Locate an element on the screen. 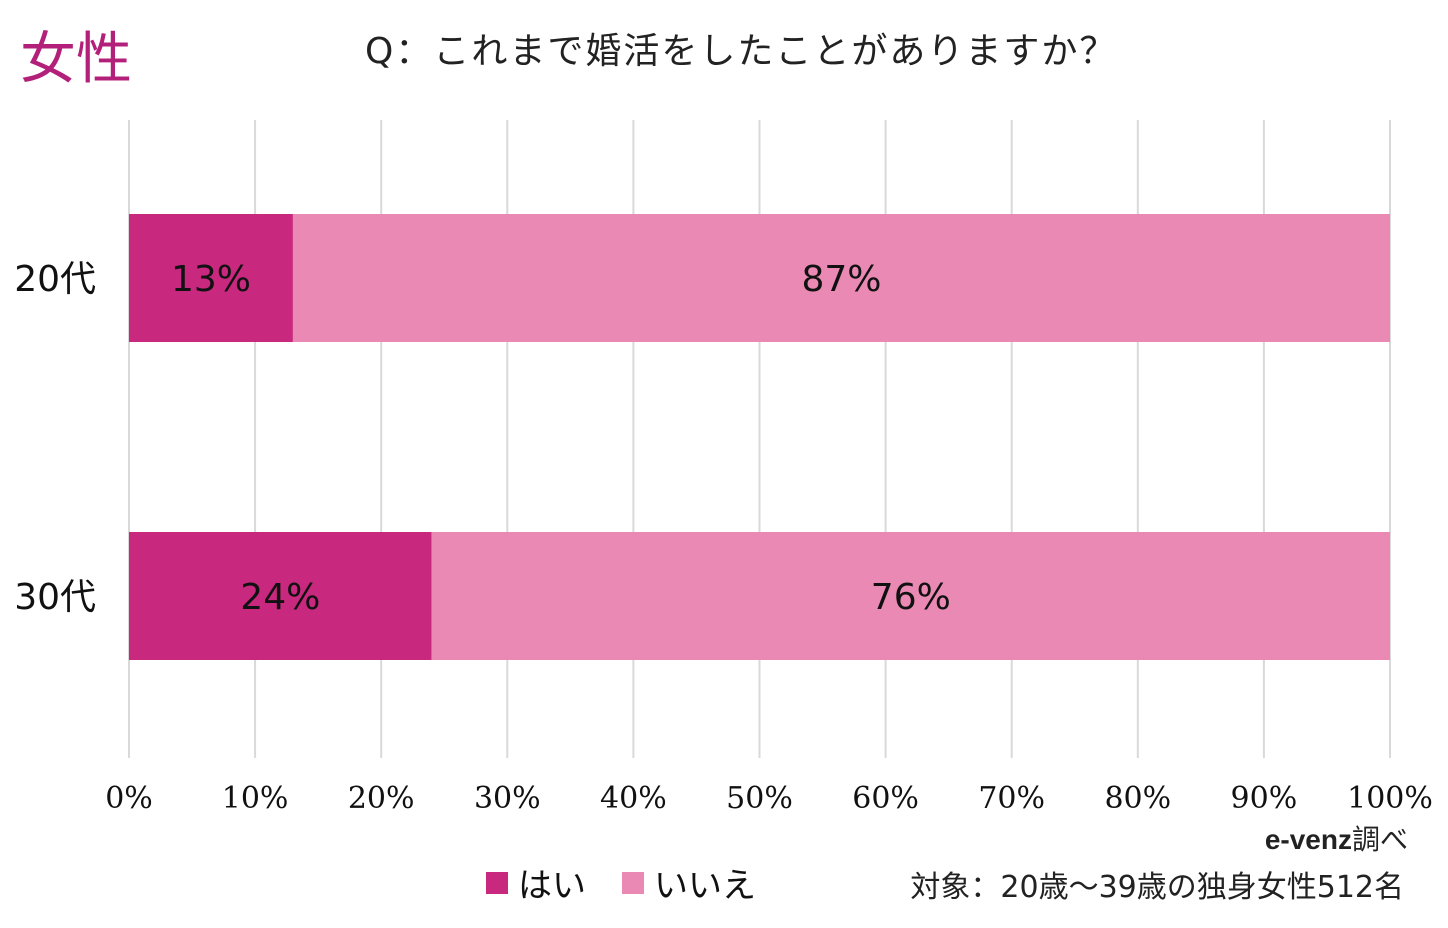 Image resolution: width=1448 pixels, height=928 pixels. x-tick-label: 0% is located at coordinates (129, 798).